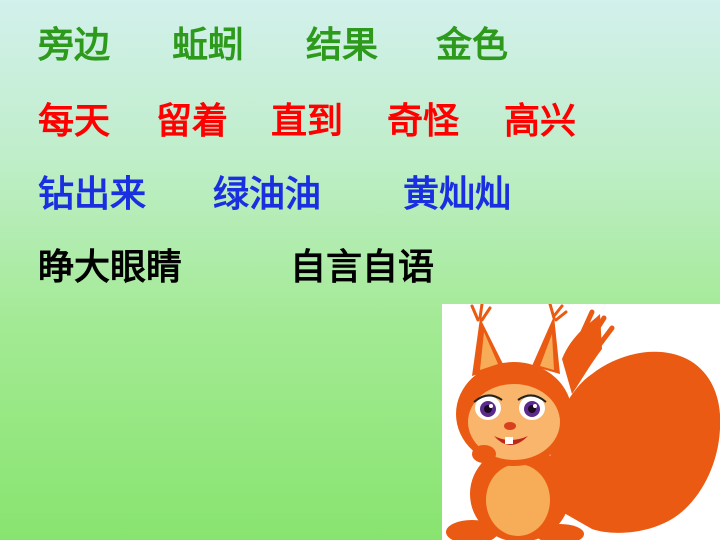  What do you see at coordinates (540, 121) in the screenshot?
I see `vocab-word: 高兴` at bounding box center [540, 121].